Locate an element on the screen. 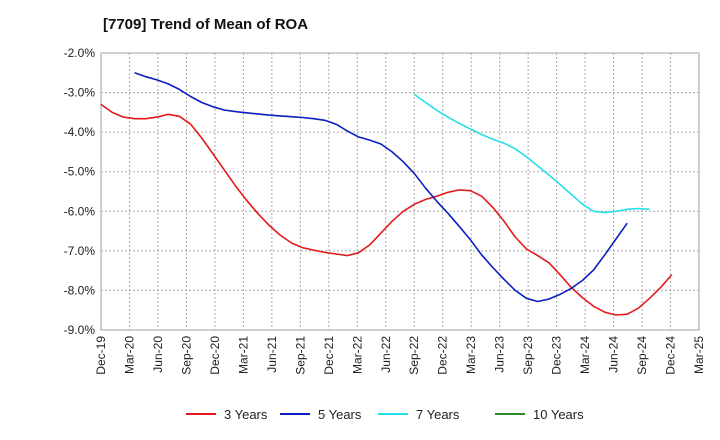 This screenshot has height=440, width=720. y-tick-label: -2.0% is located at coordinates (80, 53).